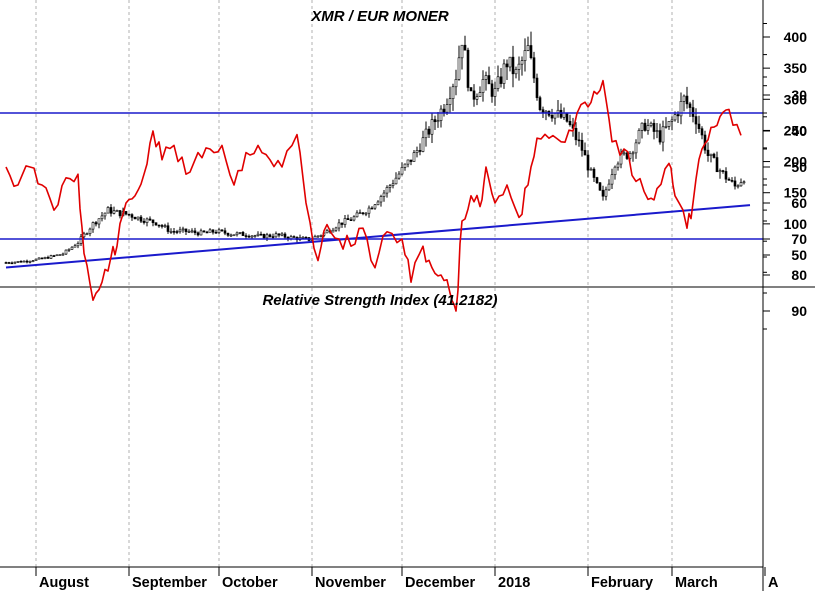 This screenshot has width=815, height=591. I want to click on price-tick-label: 200, so click(796, 162).